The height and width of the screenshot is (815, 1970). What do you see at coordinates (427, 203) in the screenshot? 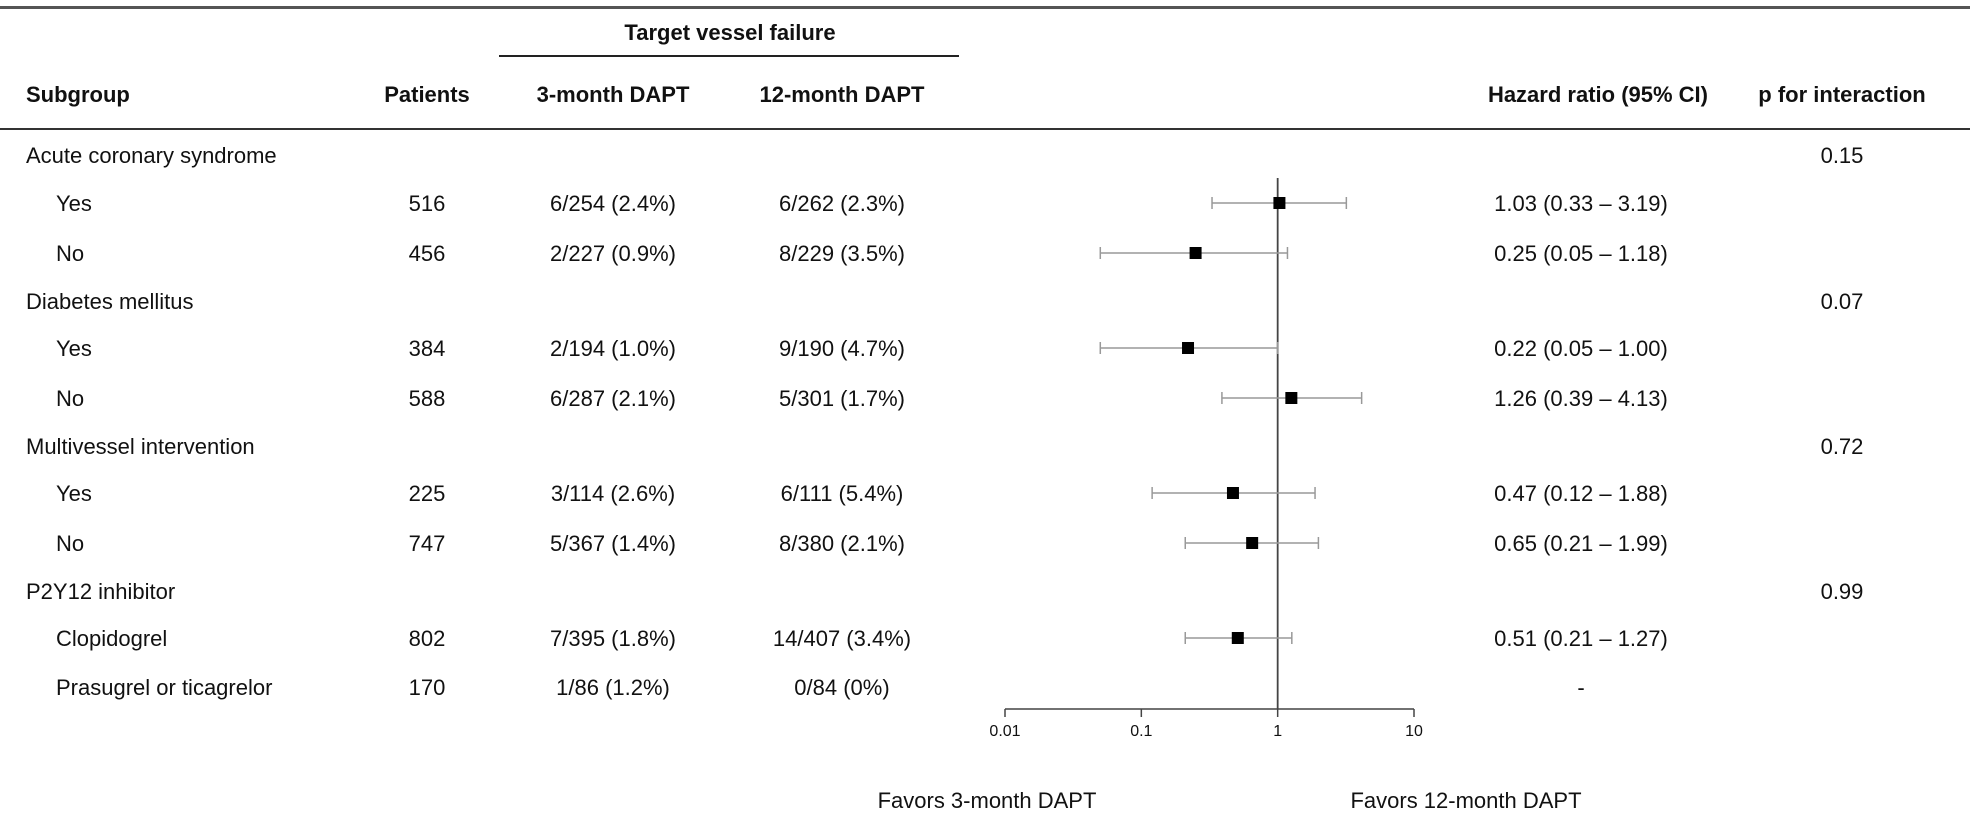
I see `patients-value: 516` at bounding box center [427, 203].